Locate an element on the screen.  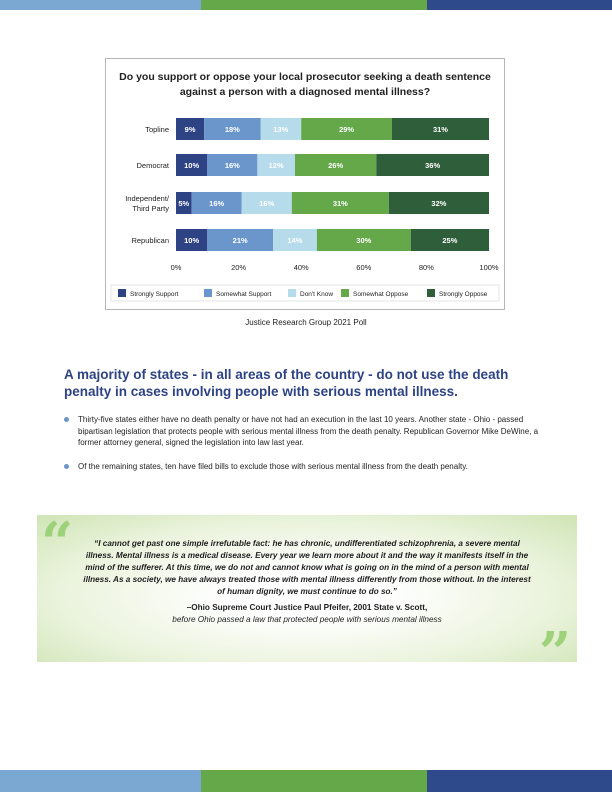
data-label: 30% is located at coordinates (363, 240).